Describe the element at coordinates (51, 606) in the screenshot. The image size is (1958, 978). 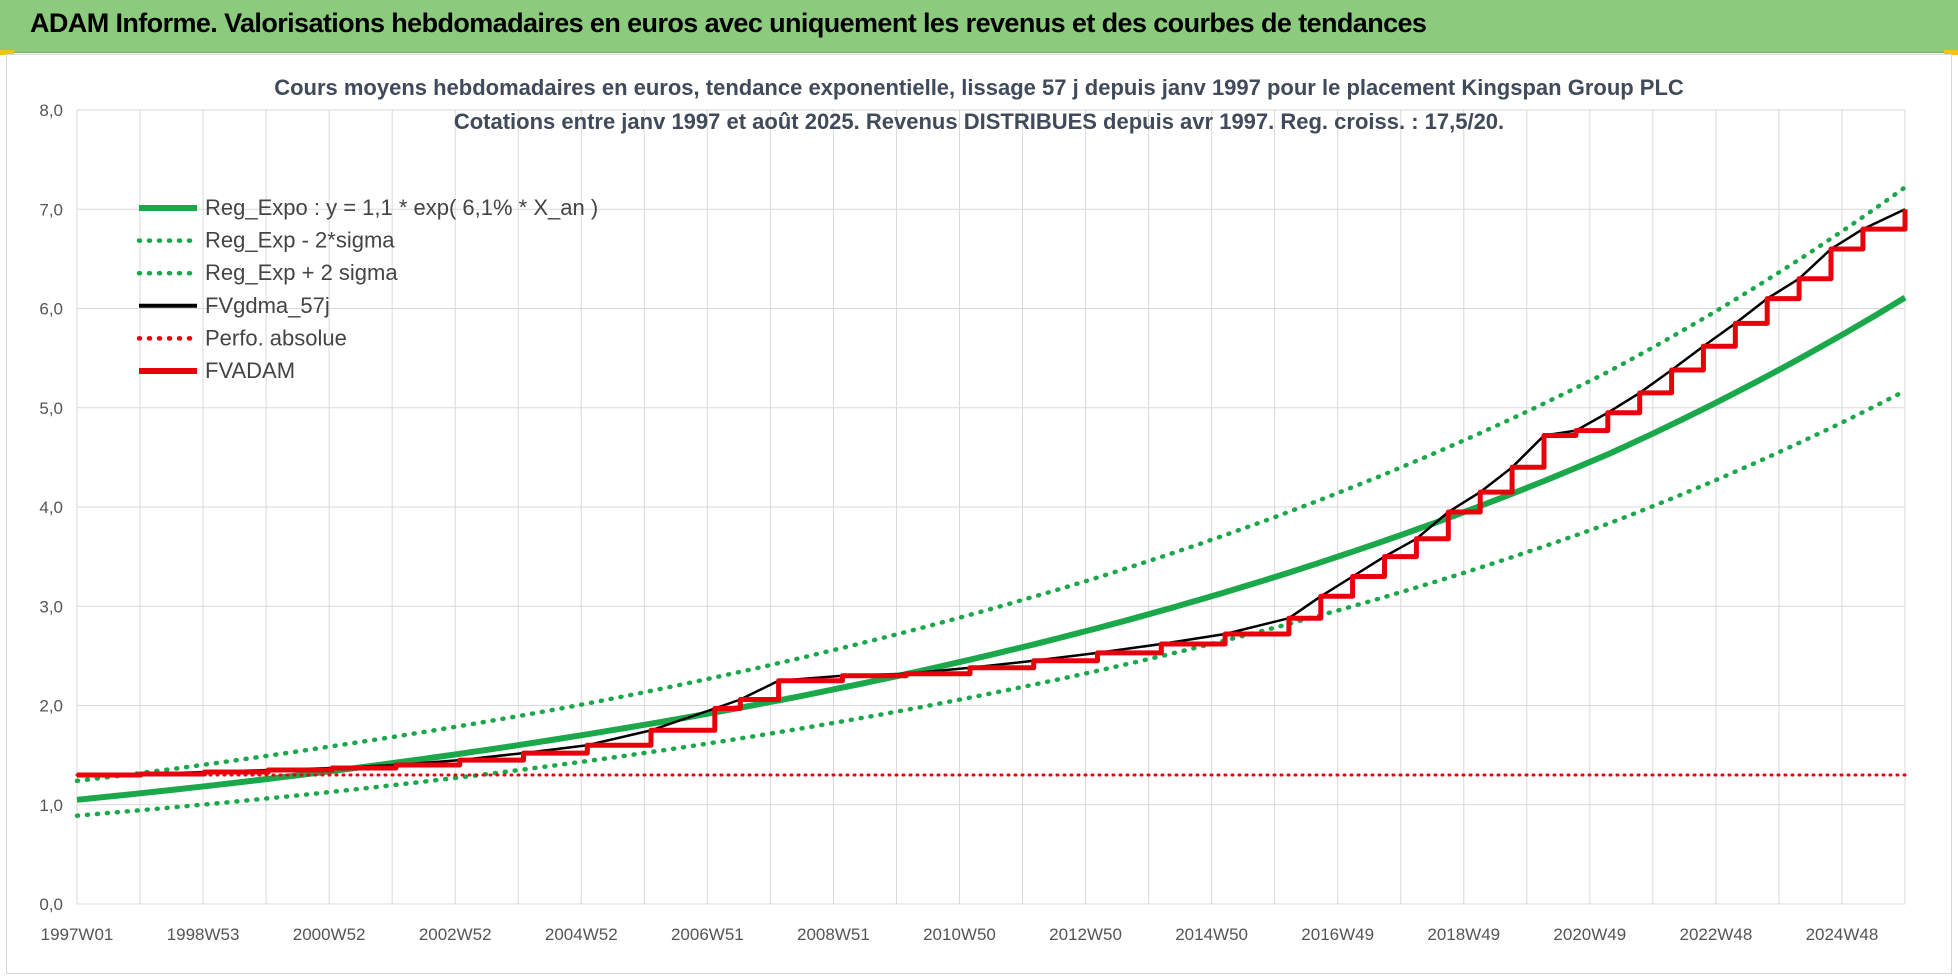
I see `y-tick-label: 3,0` at that location.